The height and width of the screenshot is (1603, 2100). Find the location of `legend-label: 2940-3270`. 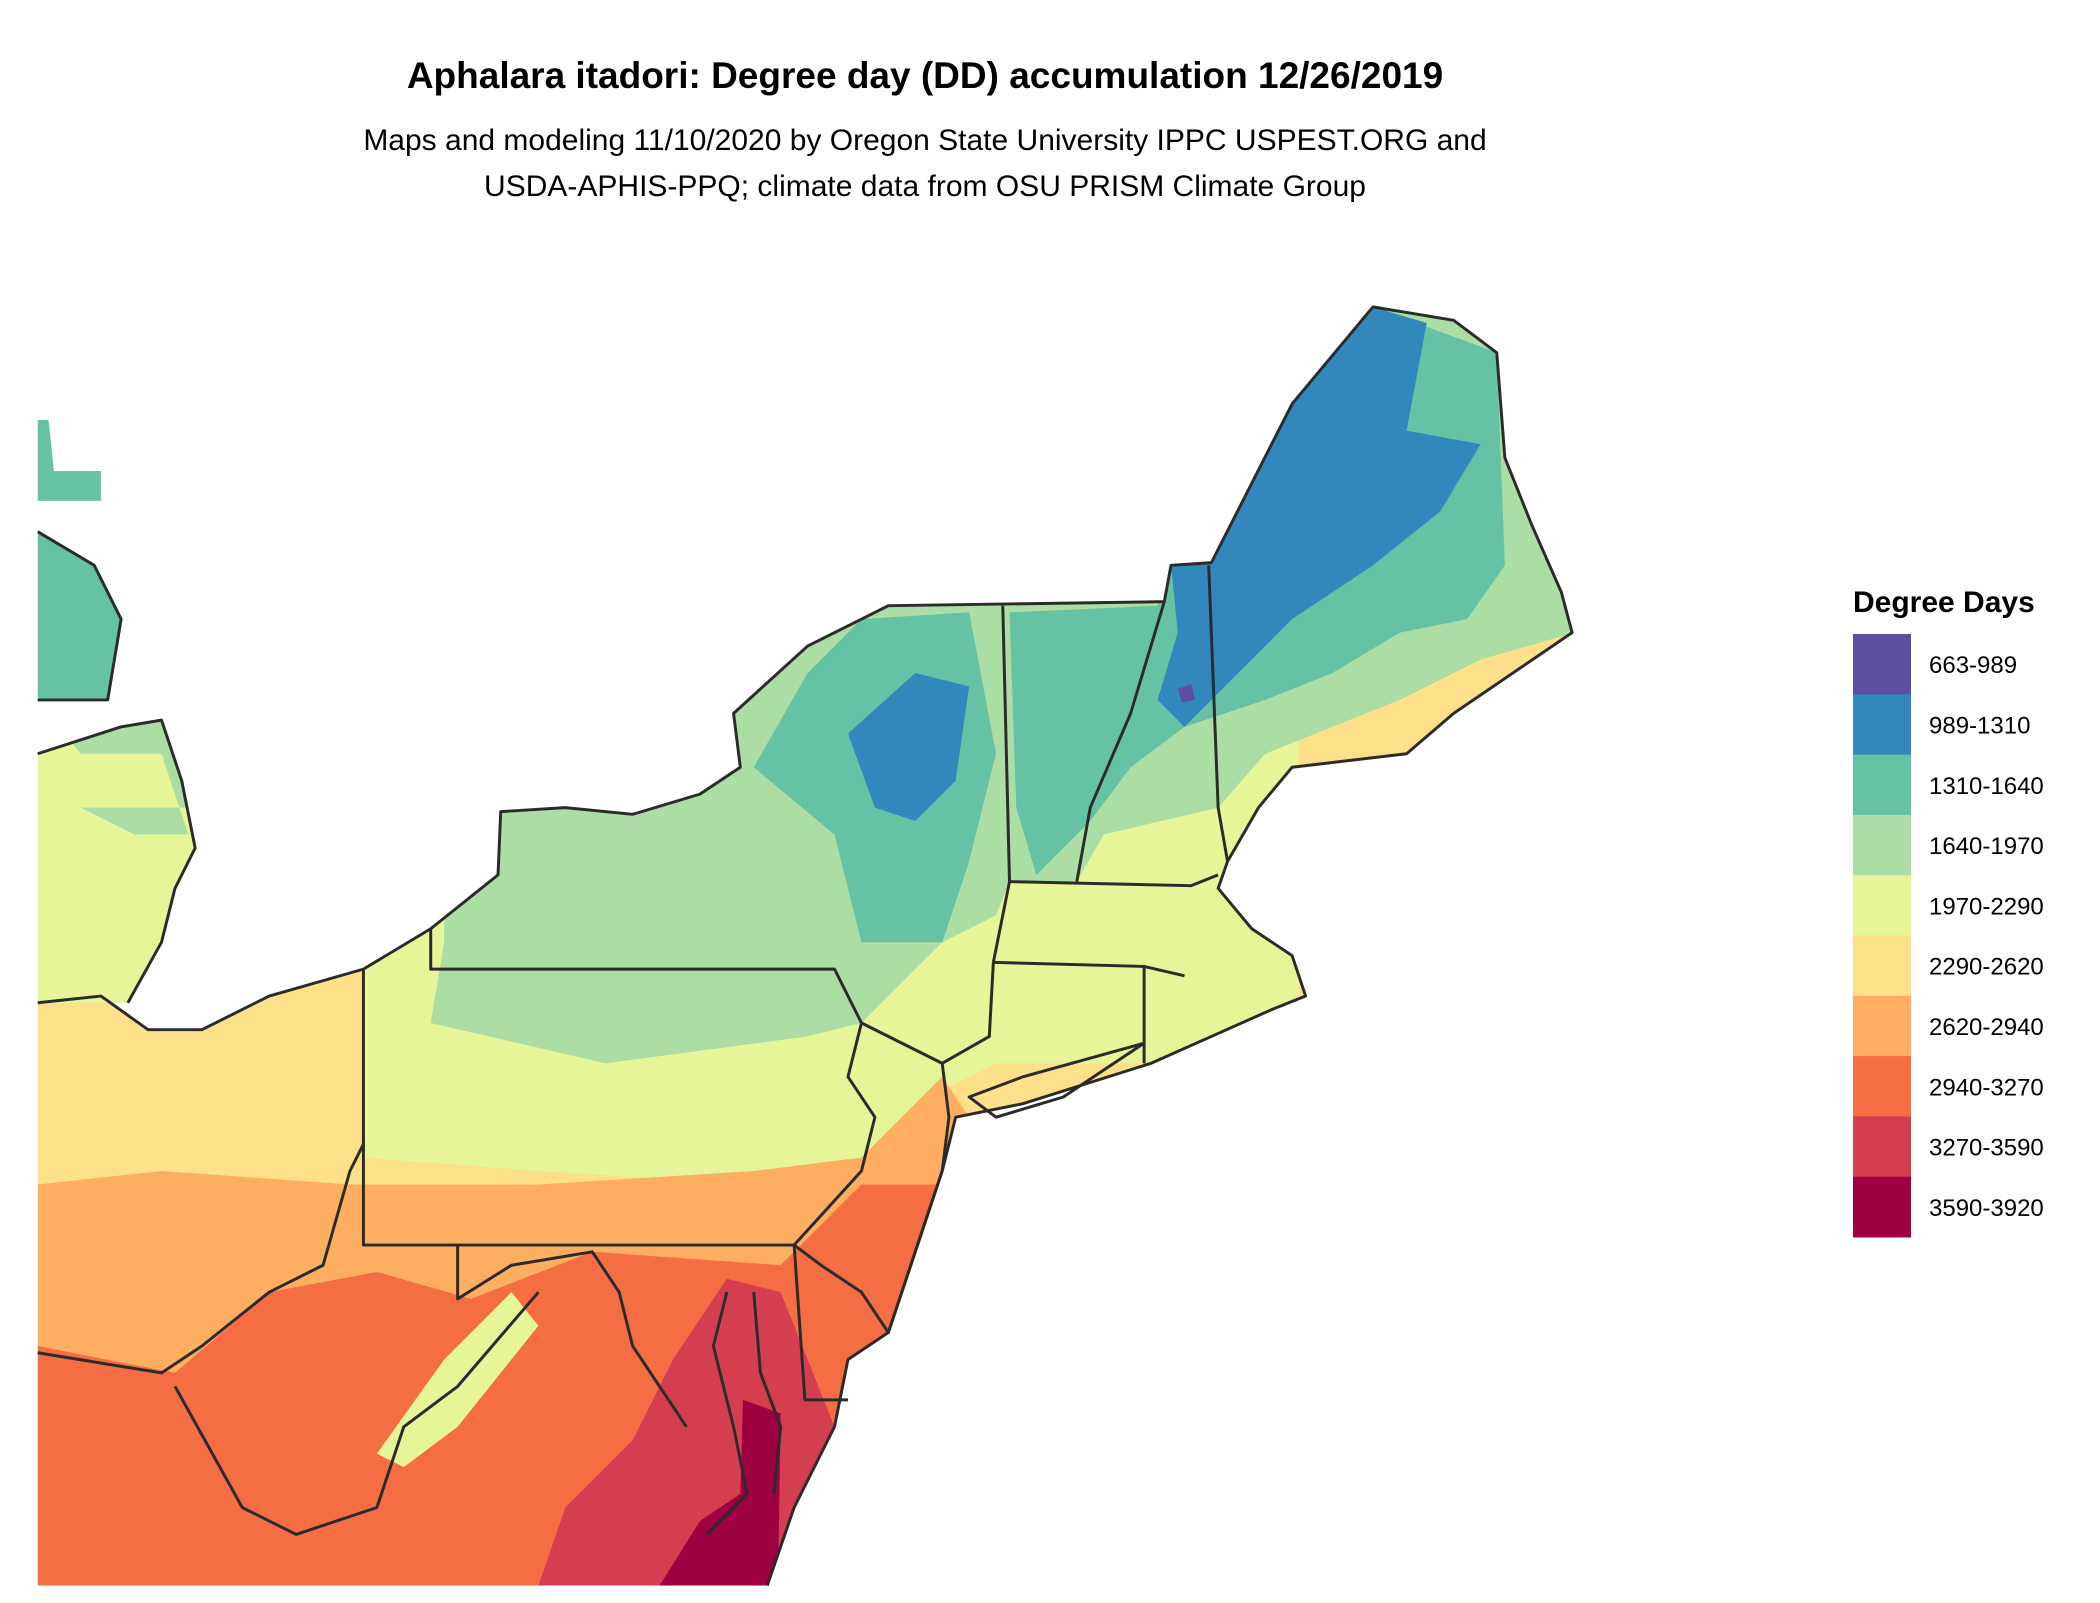

legend-label: 2940-3270 is located at coordinates (1986, 1087).